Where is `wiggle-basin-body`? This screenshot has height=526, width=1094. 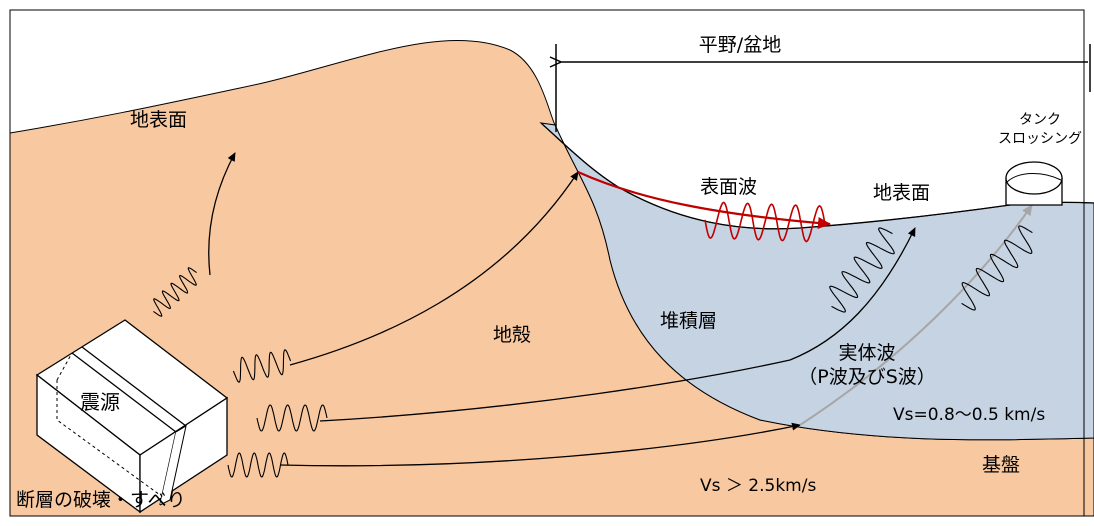
wiggle-basin-body is located at coordinates (862, 270).